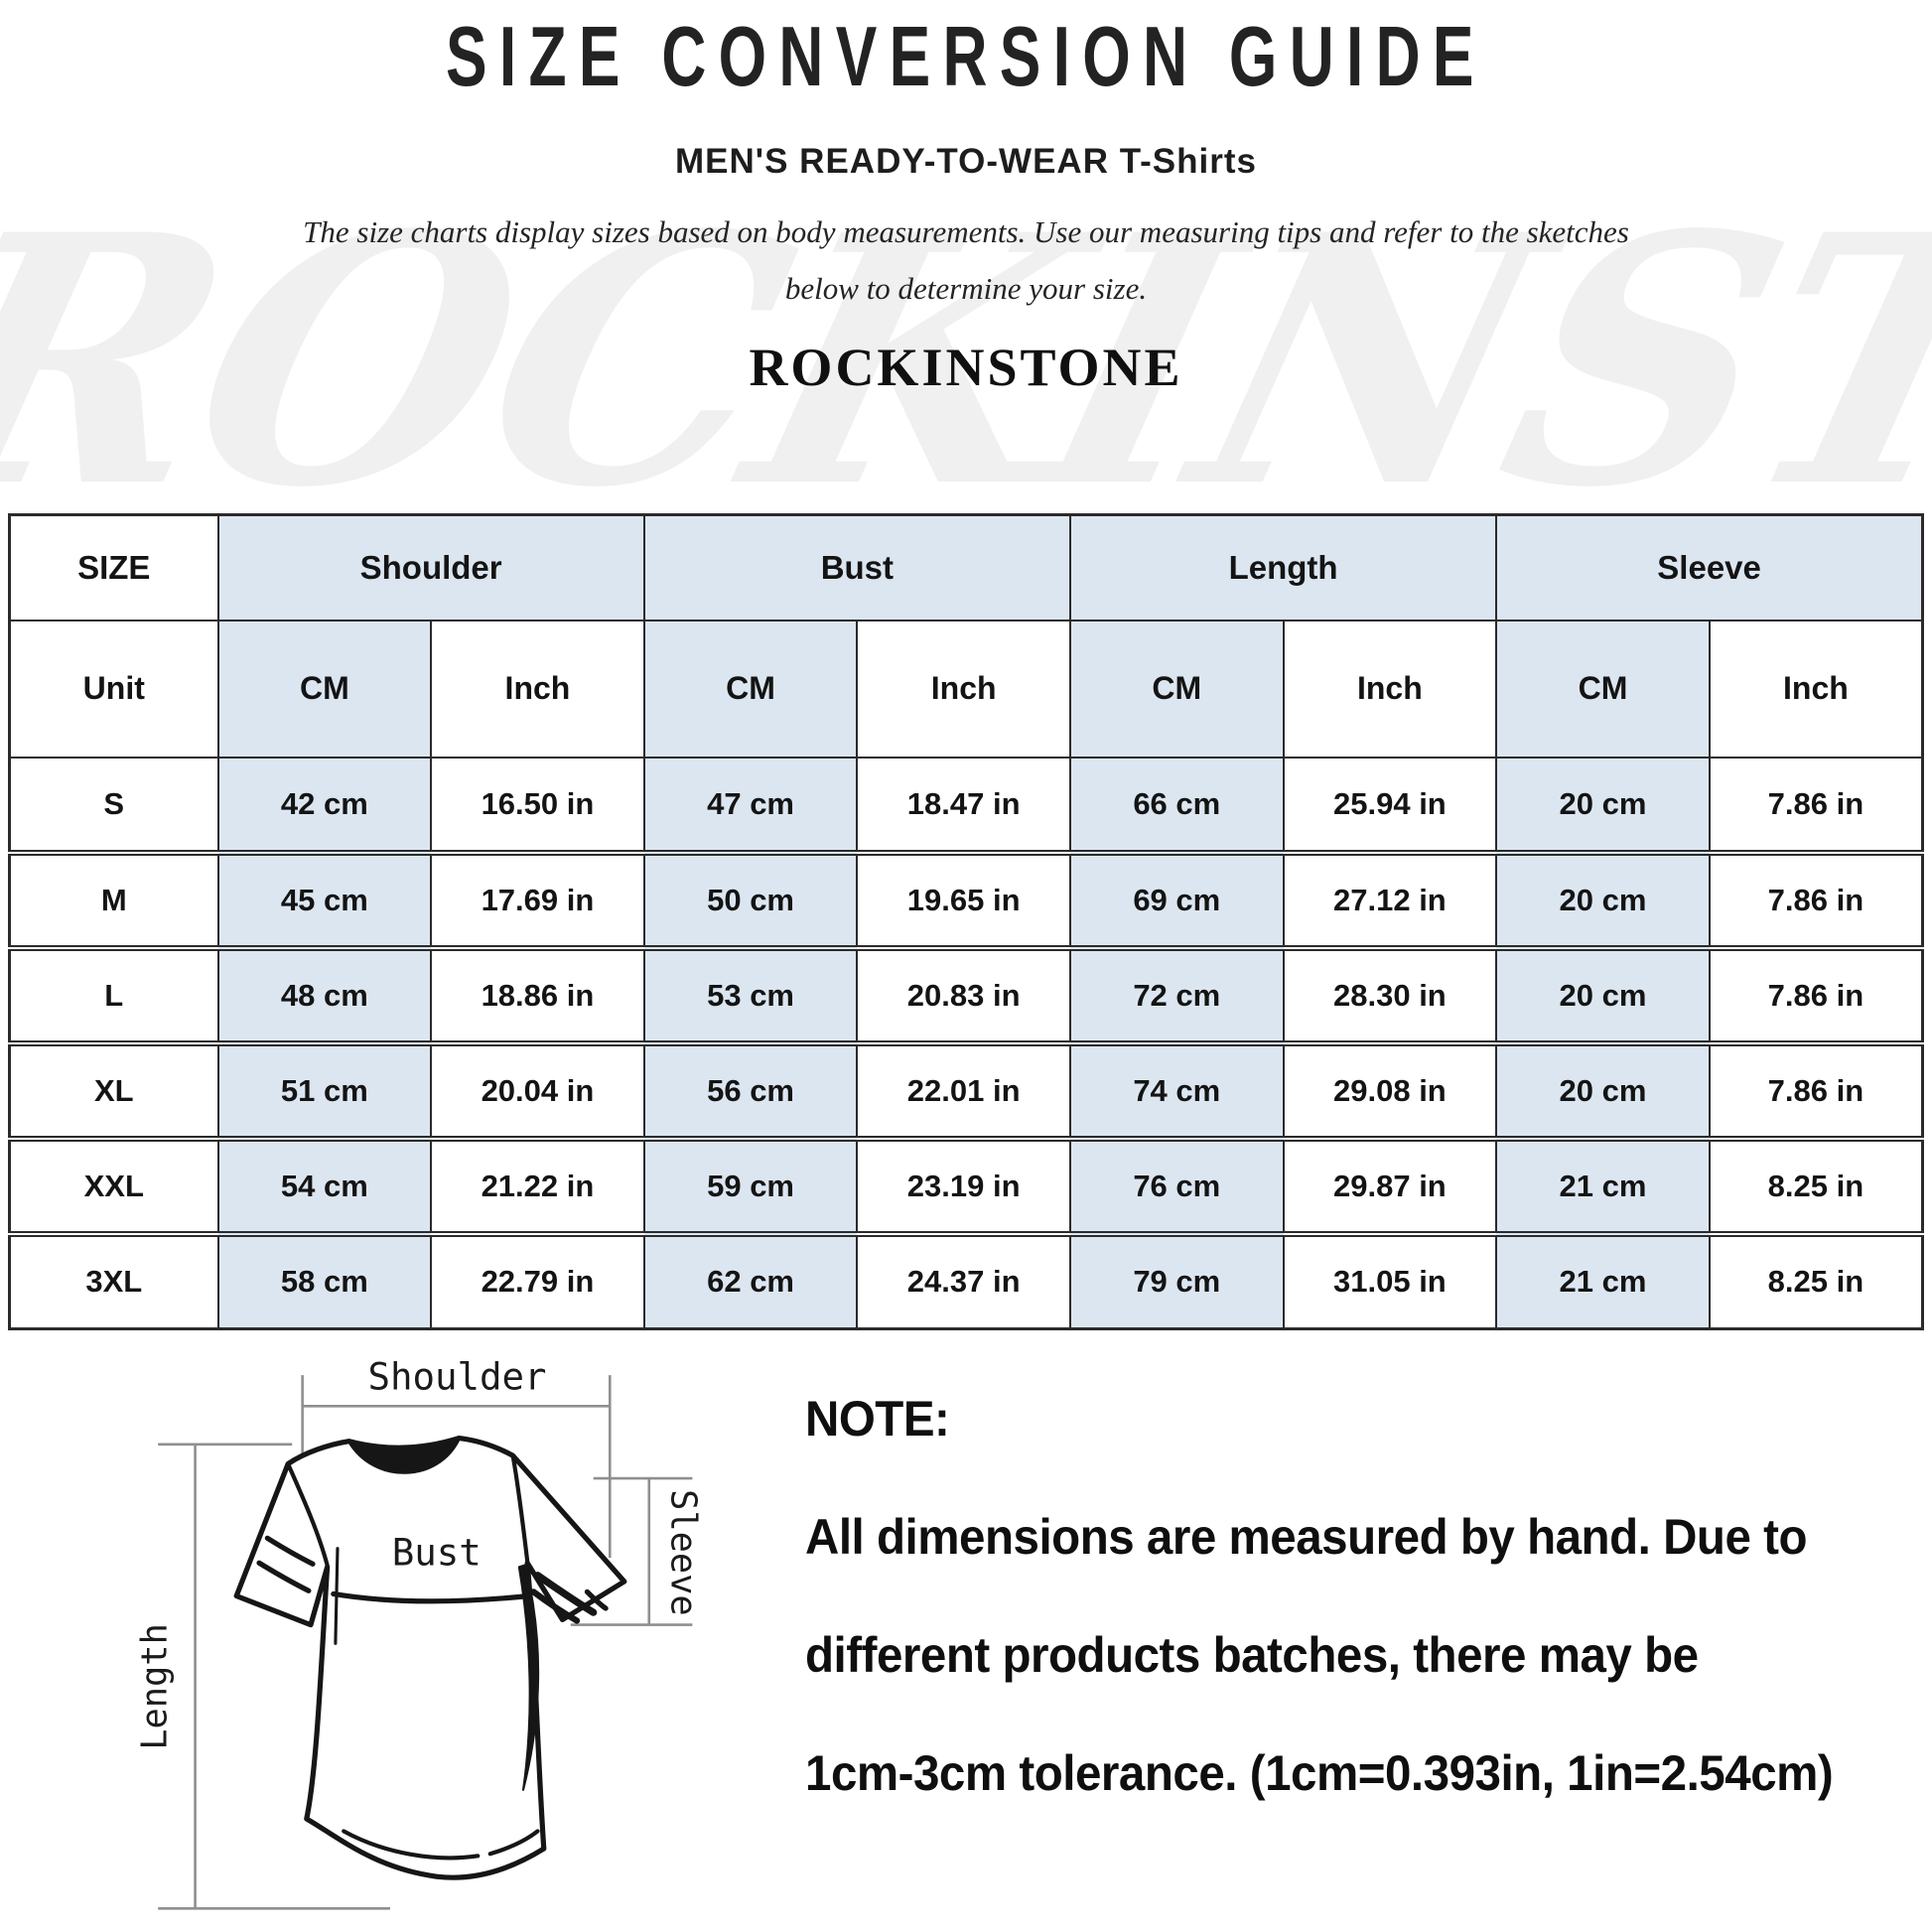  Describe the element at coordinates (966, 367) in the screenshot. I see `brand-name: ROCKINSTONE` at that location.